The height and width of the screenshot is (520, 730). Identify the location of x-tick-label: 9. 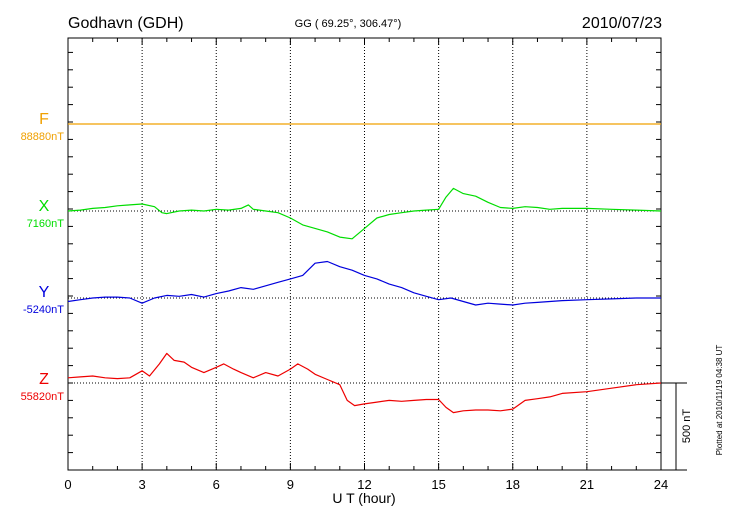
(290, 484).